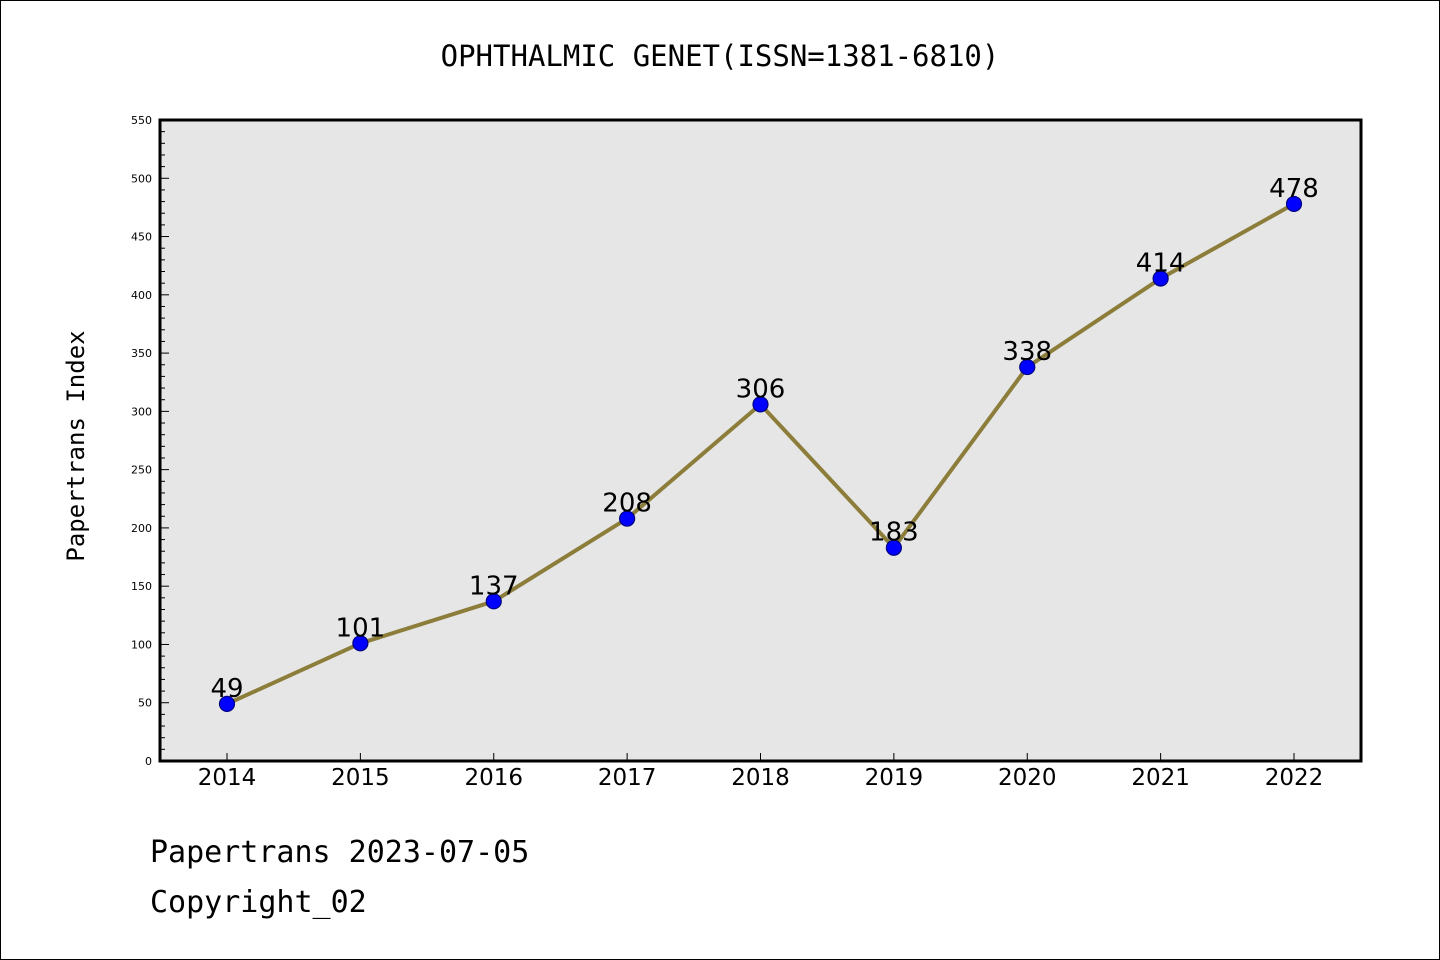  I want to click on data-label: 183, so click(894, 533).